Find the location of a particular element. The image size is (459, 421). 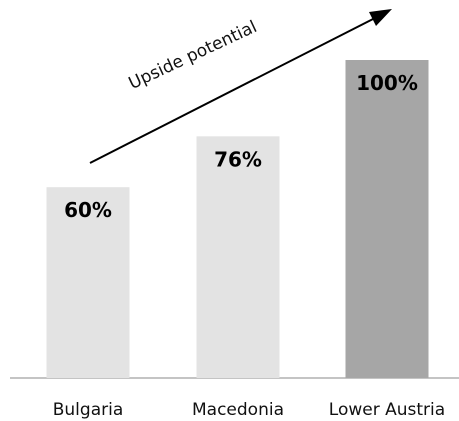

value-label-bulgaria: 60% is located at coordinates (88, 210).